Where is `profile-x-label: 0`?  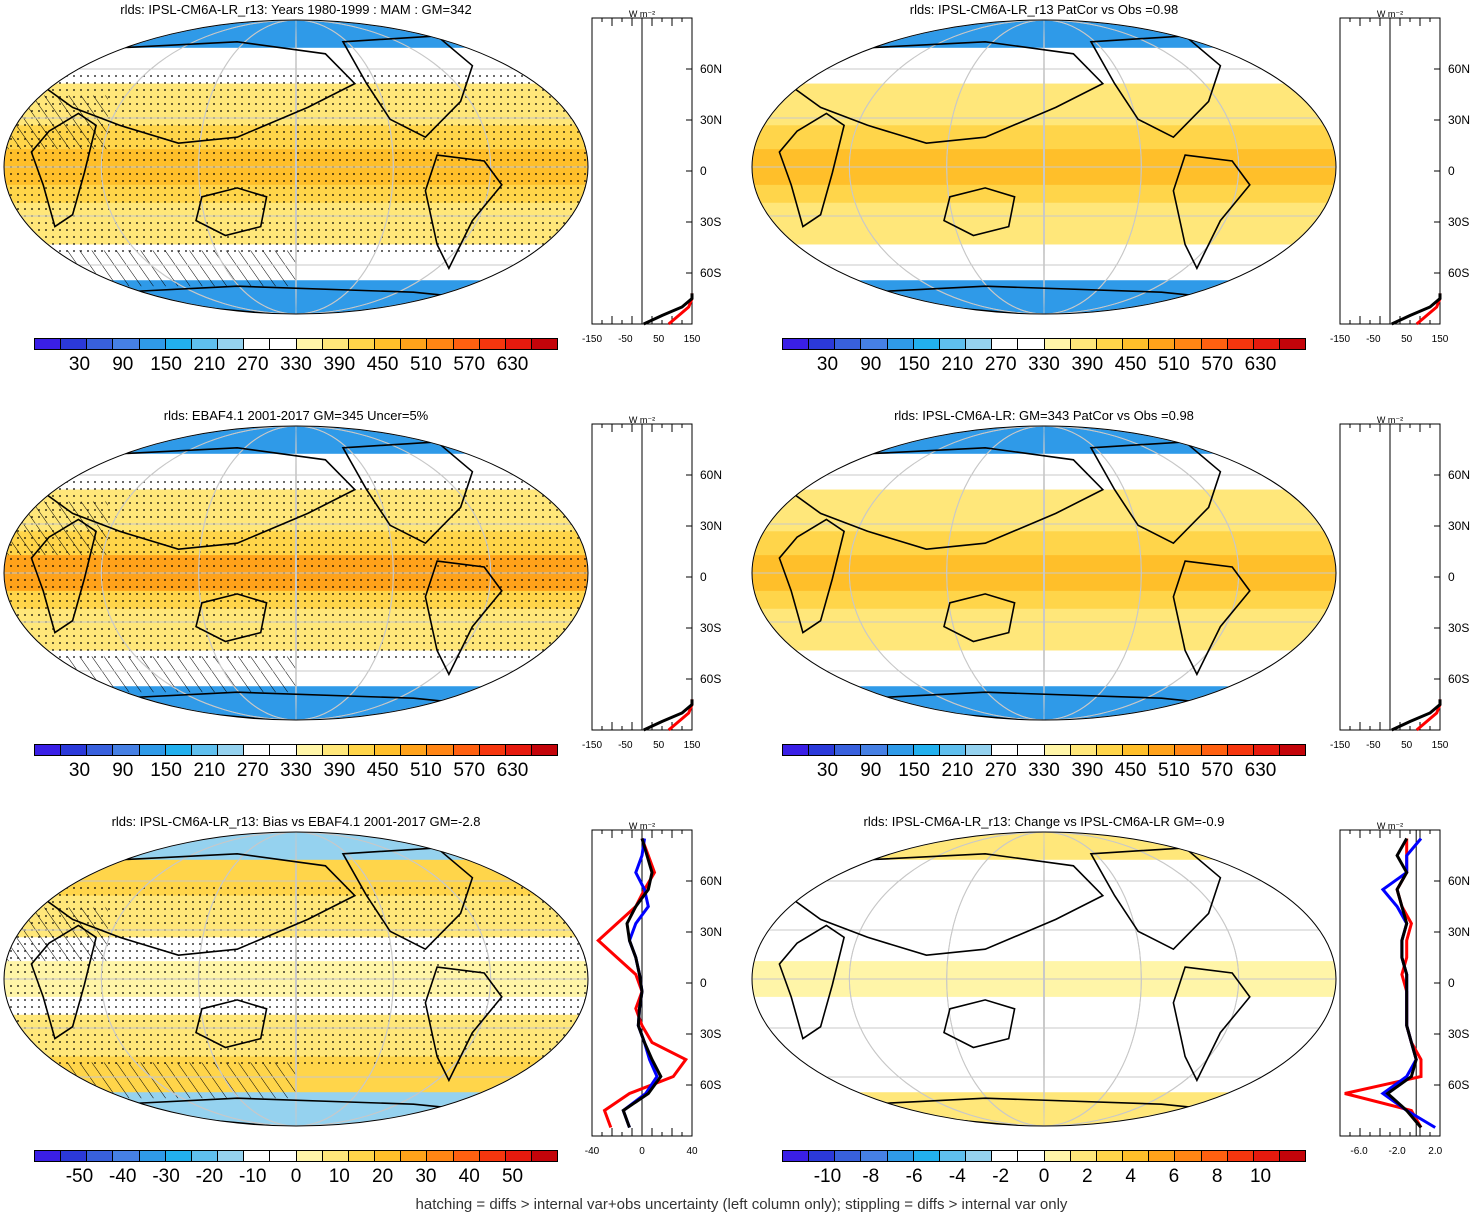
profile-x-label: 0 is located at coordinates (642, 1151).